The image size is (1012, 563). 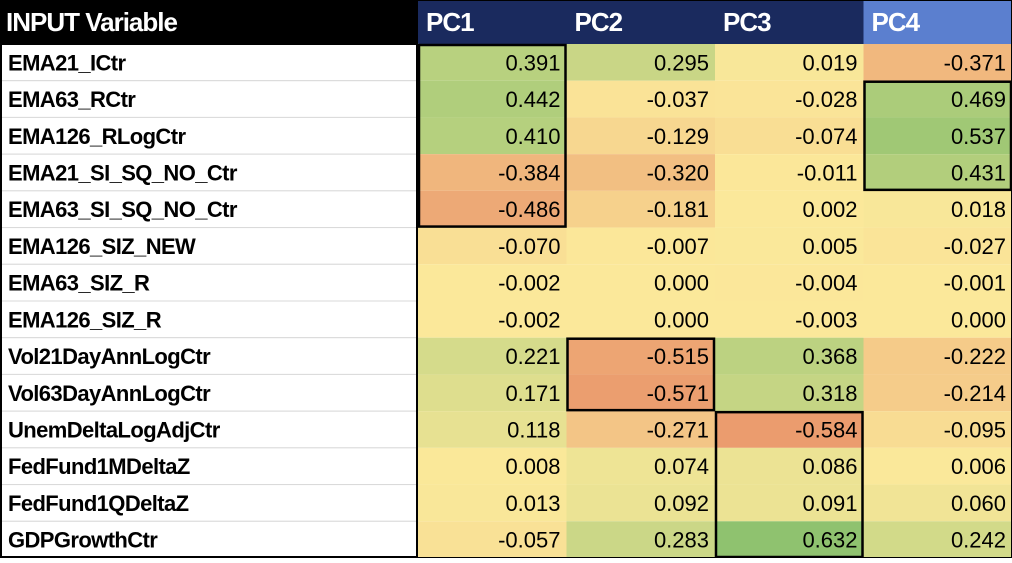 I want to click on cell-value: -0.515, so click(x=678, y=356).